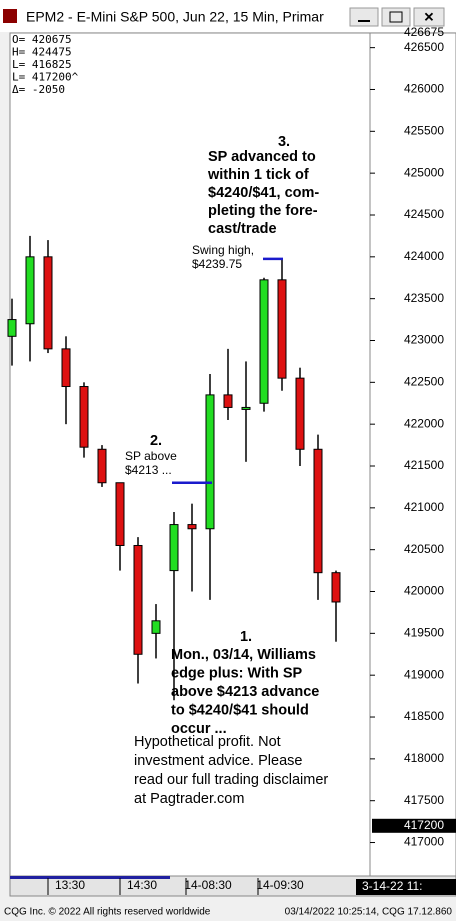 Image resolution: width=456 pixels, height=921 pixels. Describe the element at coordinates (424, 130) in the screenshot. I see `y-tick-label: 425500` at that location.